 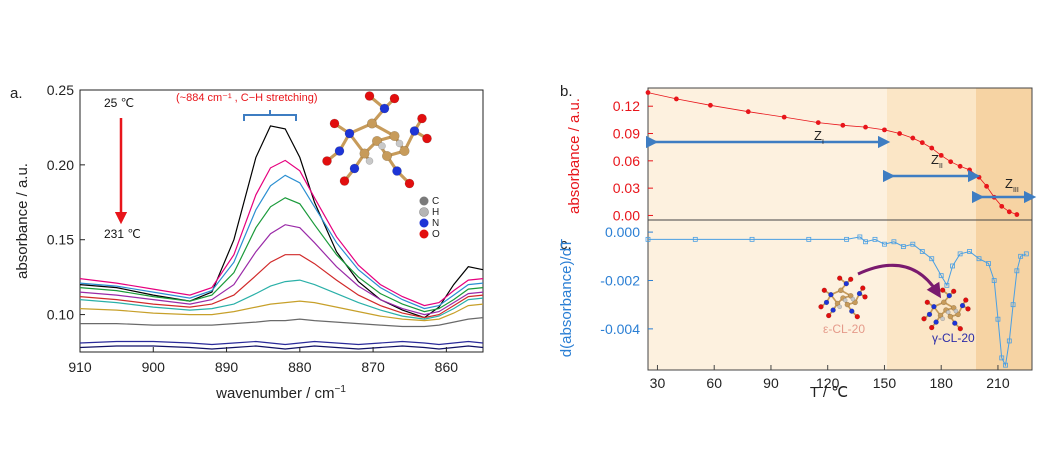 I want to click on nitrogen-atom-icon, so click(x=424, y=223).